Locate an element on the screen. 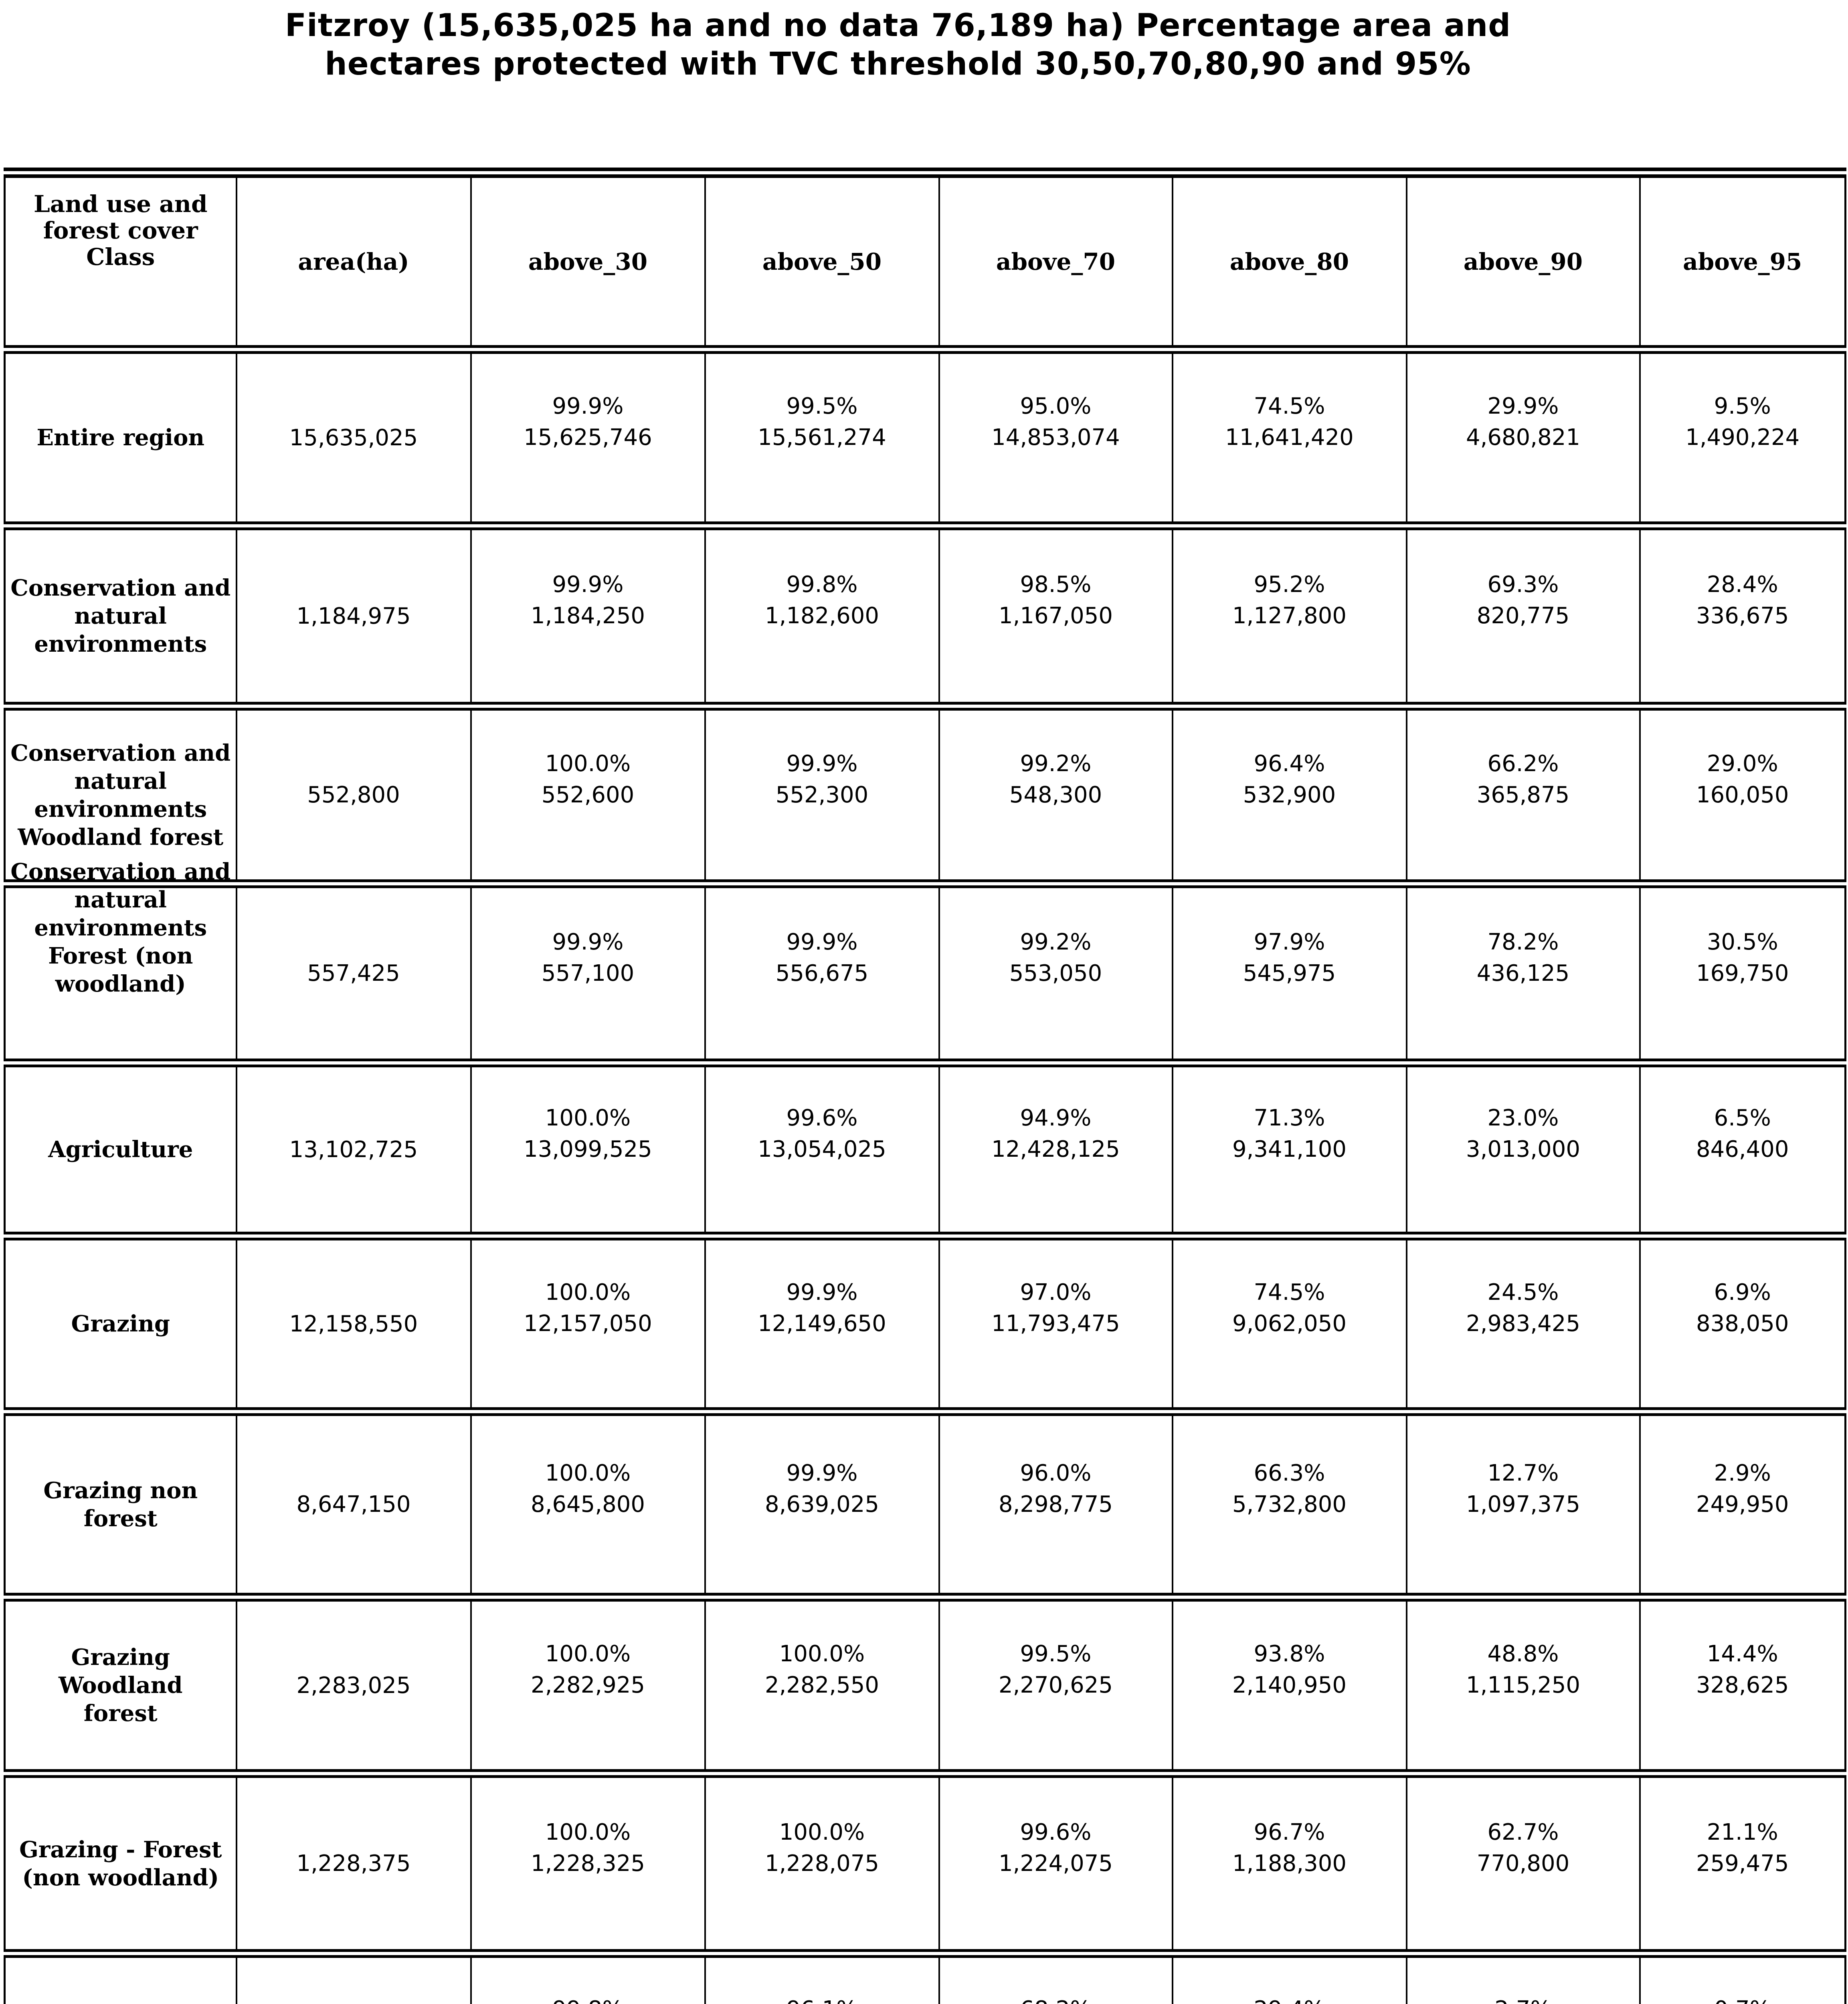 This screenshot has width=1848, height=2004. threshold-cell: 99.2% 553,050 is located at coordinates (1055, 973).